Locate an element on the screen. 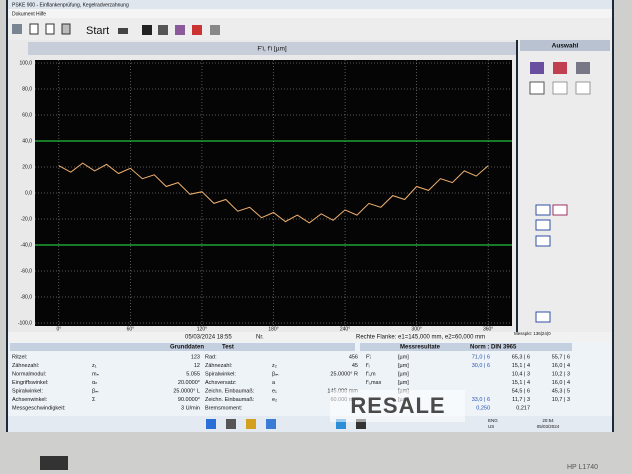  menu-bar is located at coordinates (310, 13).